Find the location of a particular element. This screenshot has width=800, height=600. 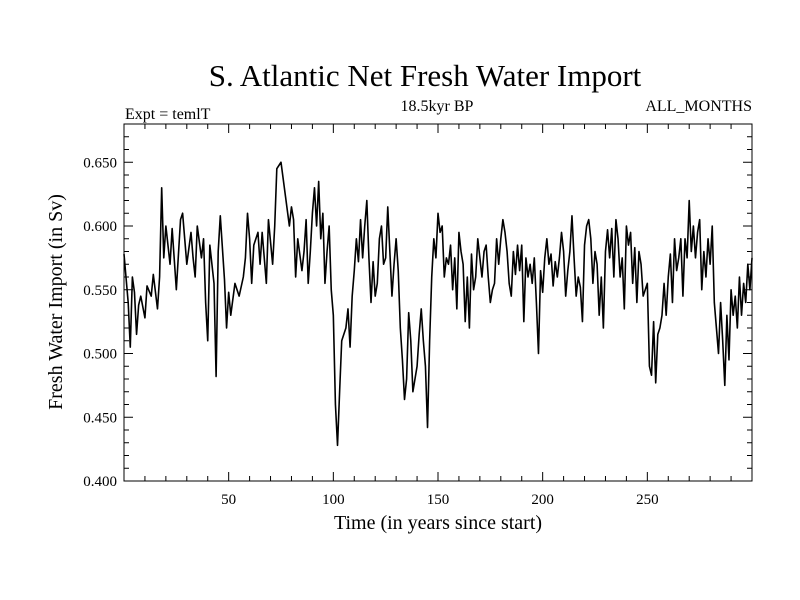

x-tick-label: 150 is located at coordinates (438, 500).